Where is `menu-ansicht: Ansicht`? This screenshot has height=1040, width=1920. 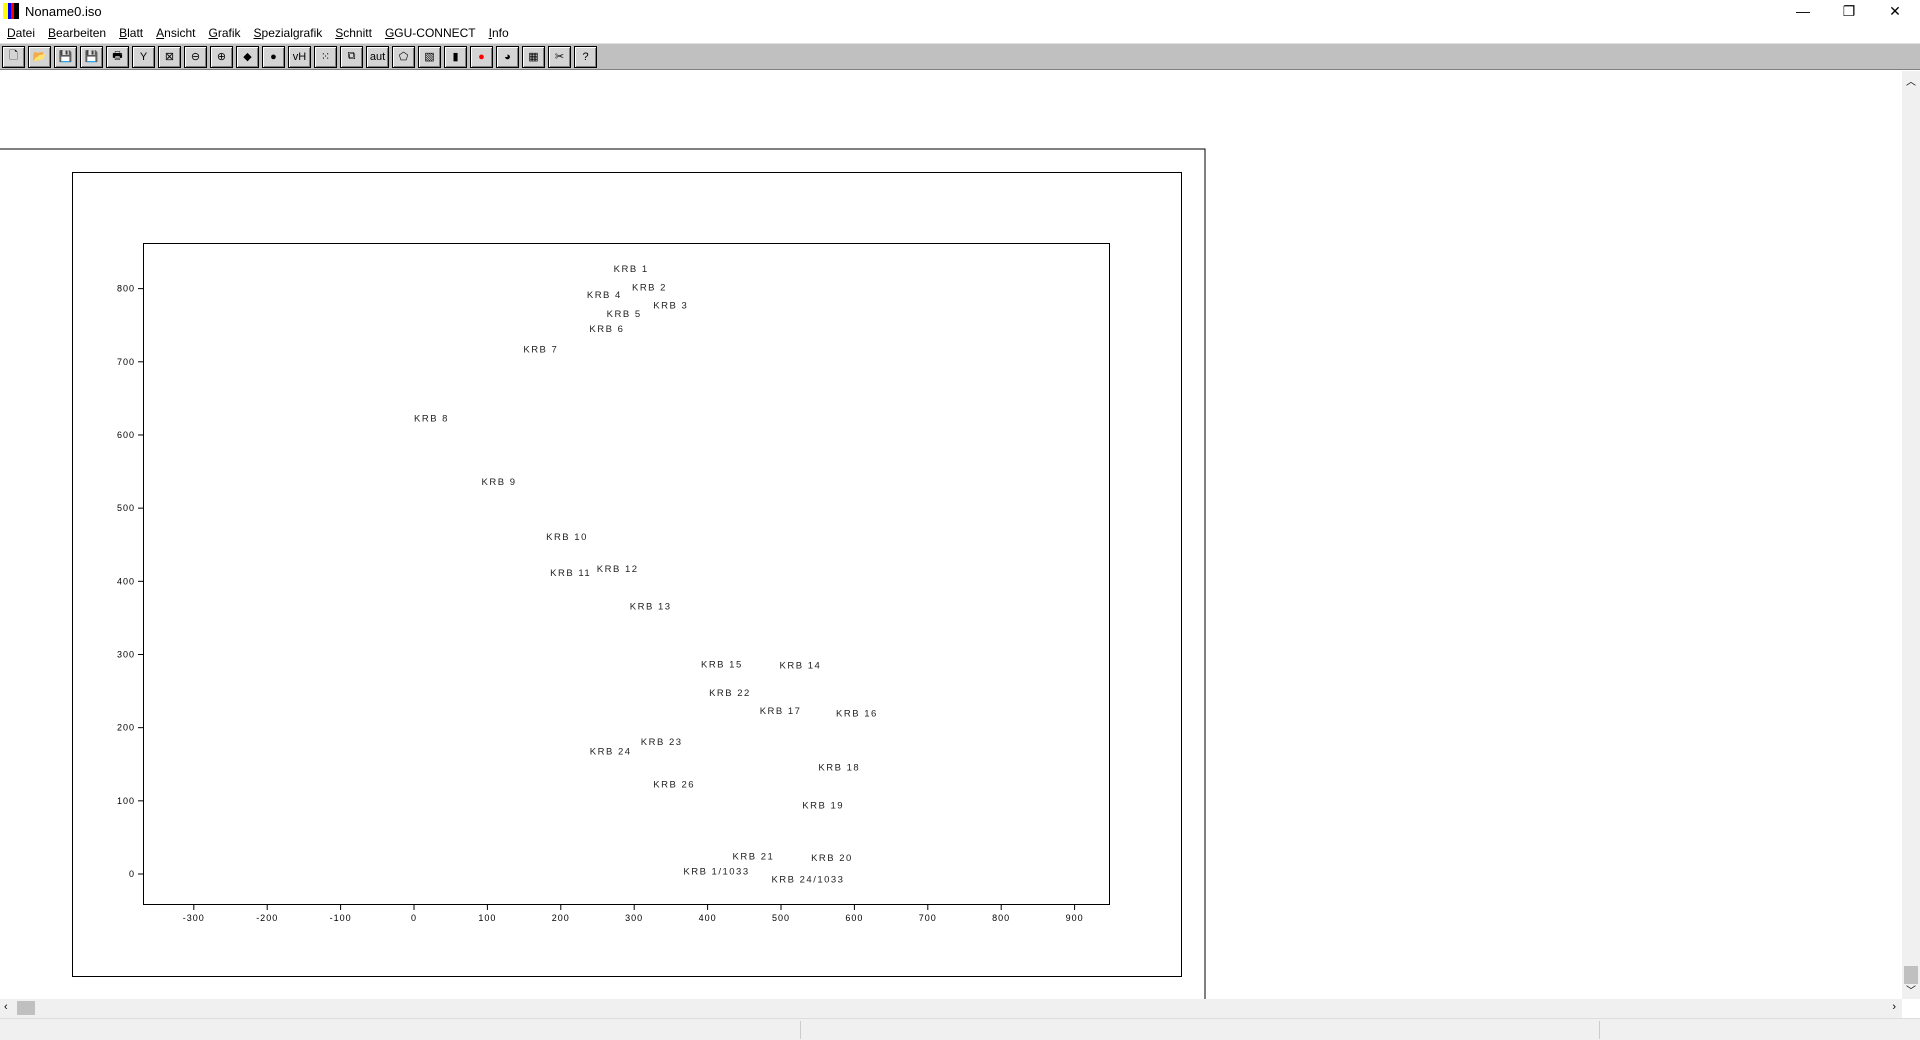
menu-ansicht: Ansicht is located at coordinates (176, 32).